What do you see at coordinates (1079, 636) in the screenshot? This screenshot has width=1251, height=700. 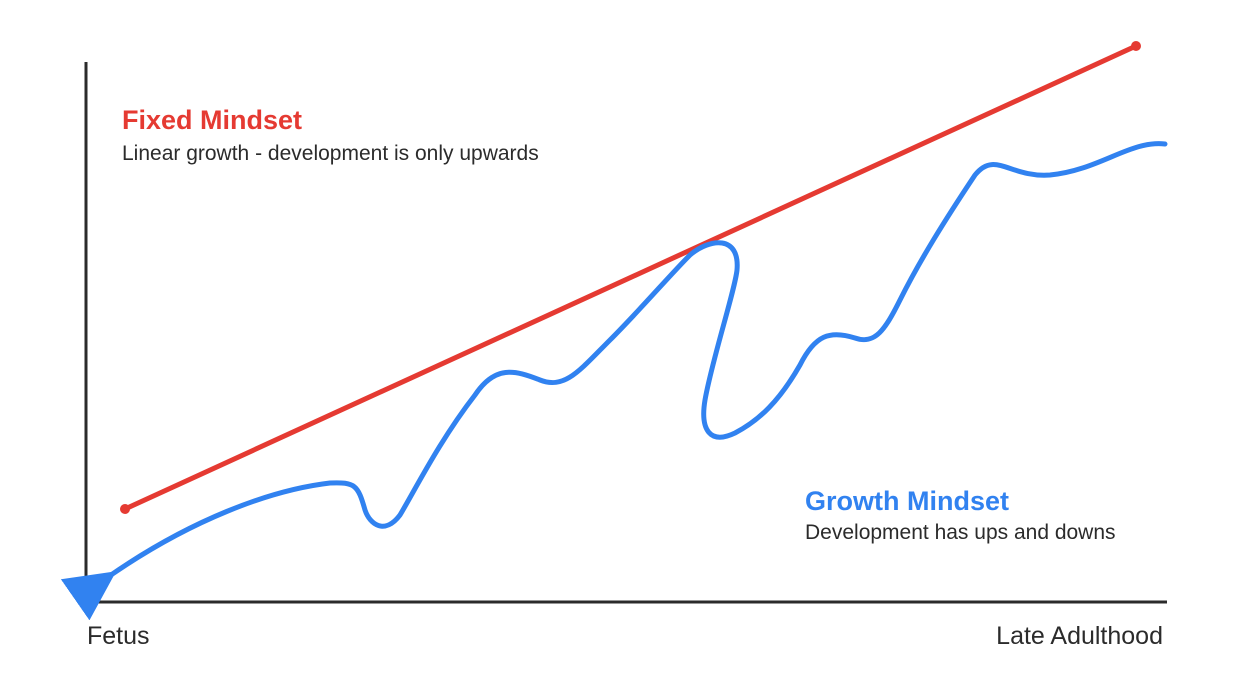 I see `x-axis-end-label: Late Adulthood` at bounding box center [1079, 636].